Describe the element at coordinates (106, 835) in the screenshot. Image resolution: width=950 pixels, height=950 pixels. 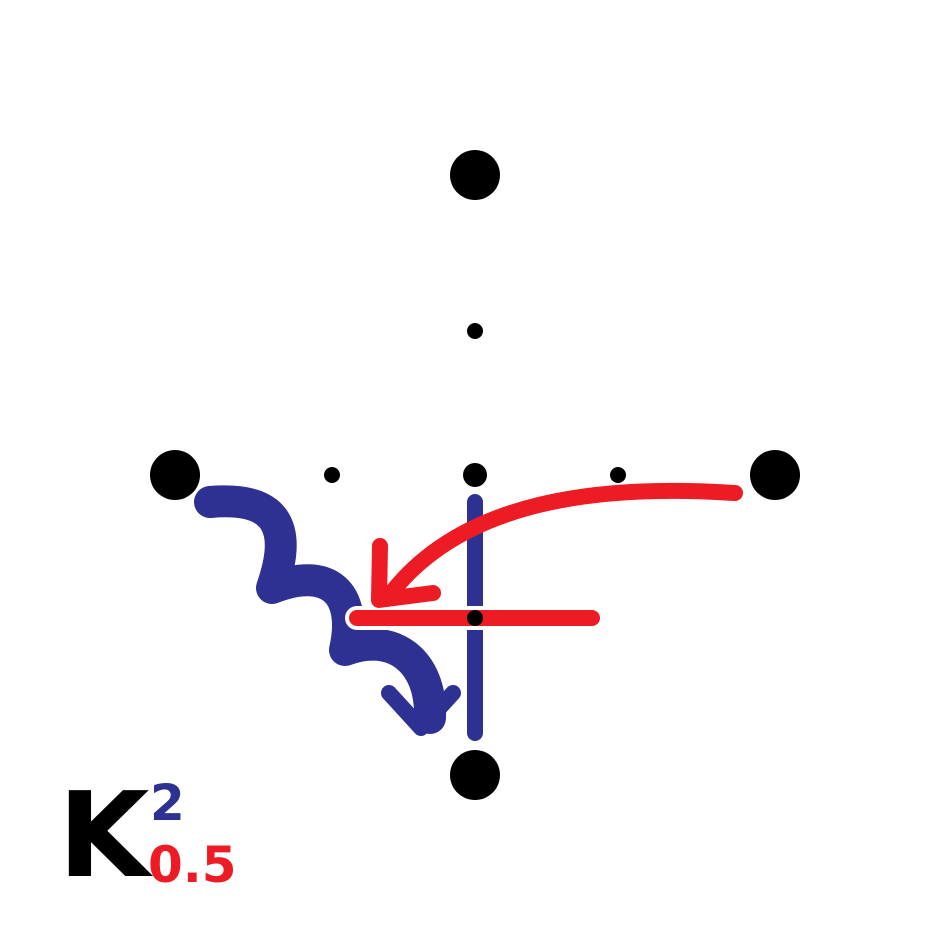
I see `label-letter-k: K` at that location.